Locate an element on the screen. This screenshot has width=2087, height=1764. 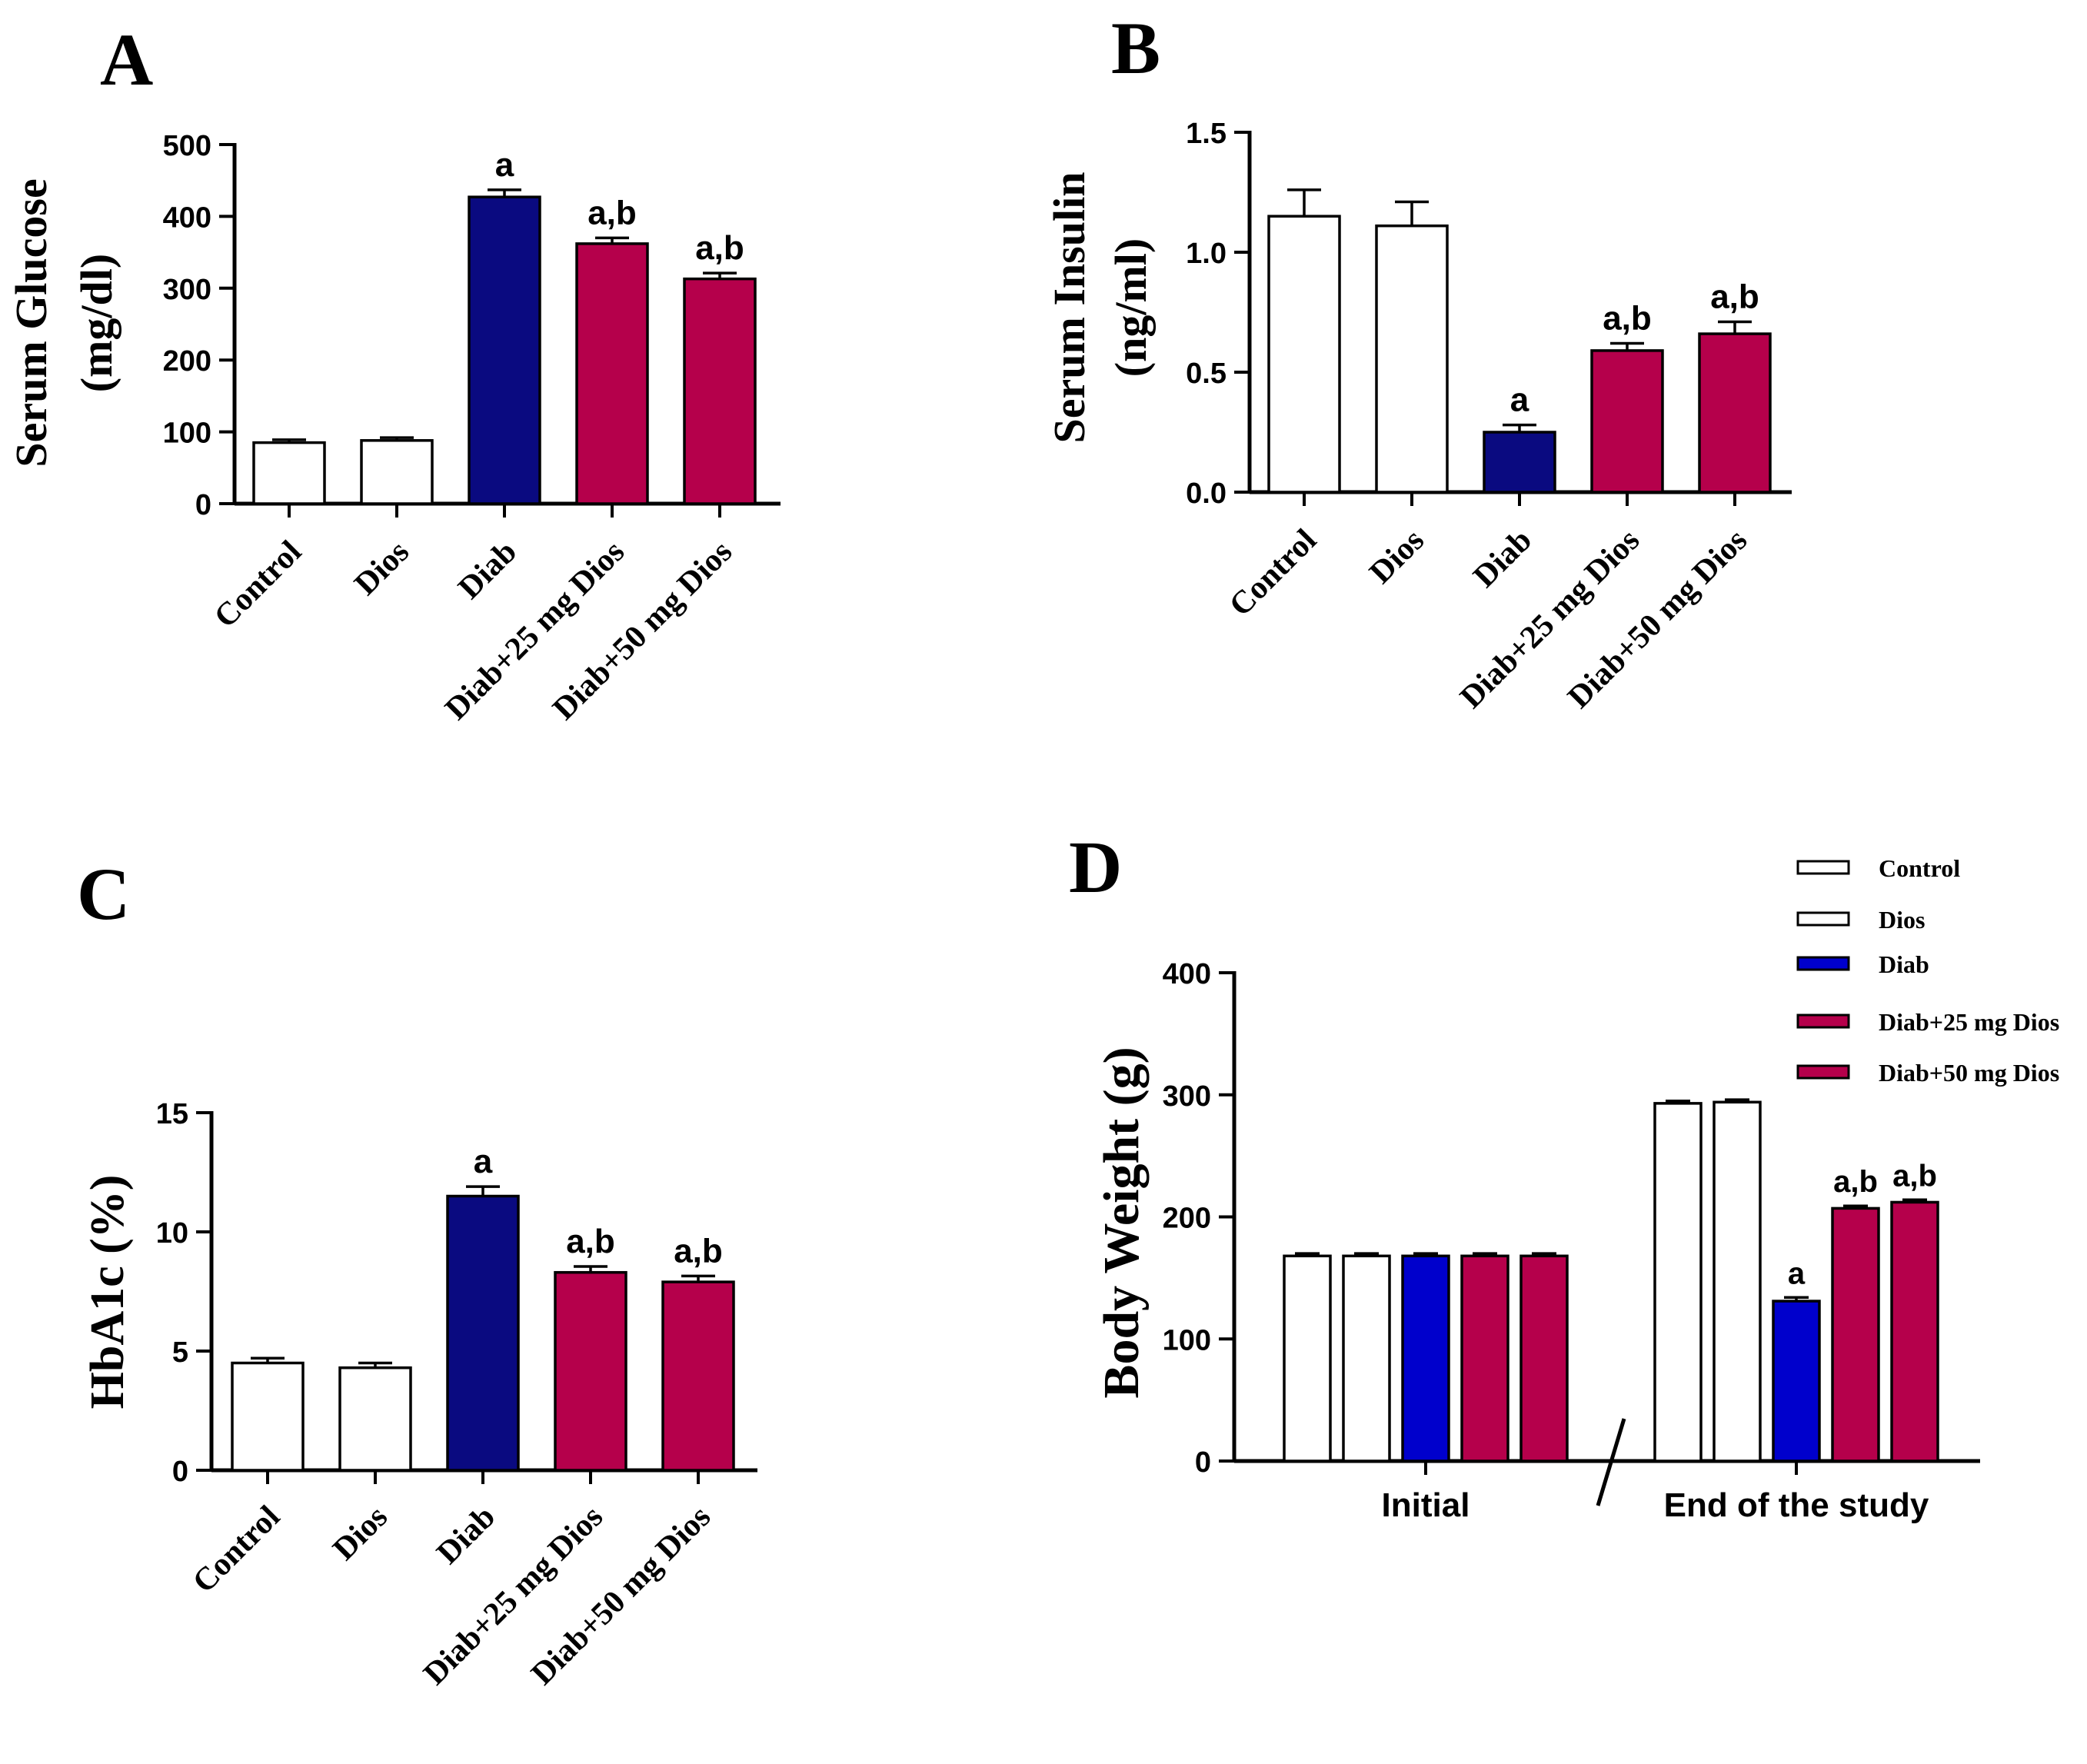
axis-break-mark is located at coordinates (1611, 1462).